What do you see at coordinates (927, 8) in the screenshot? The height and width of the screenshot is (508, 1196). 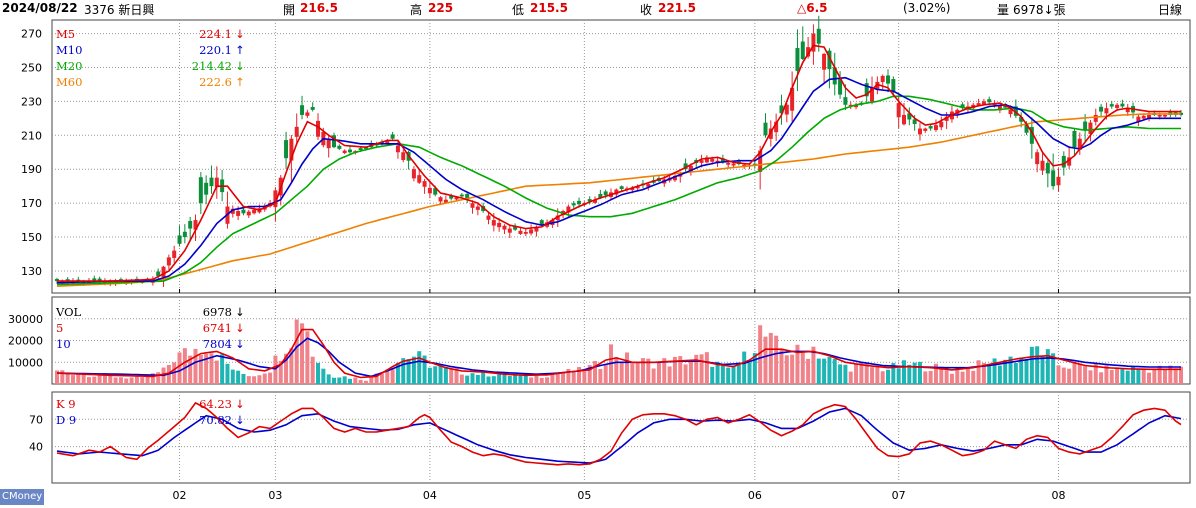 I see `change-pct: (3.02%)` at bounding box center [927, 8].